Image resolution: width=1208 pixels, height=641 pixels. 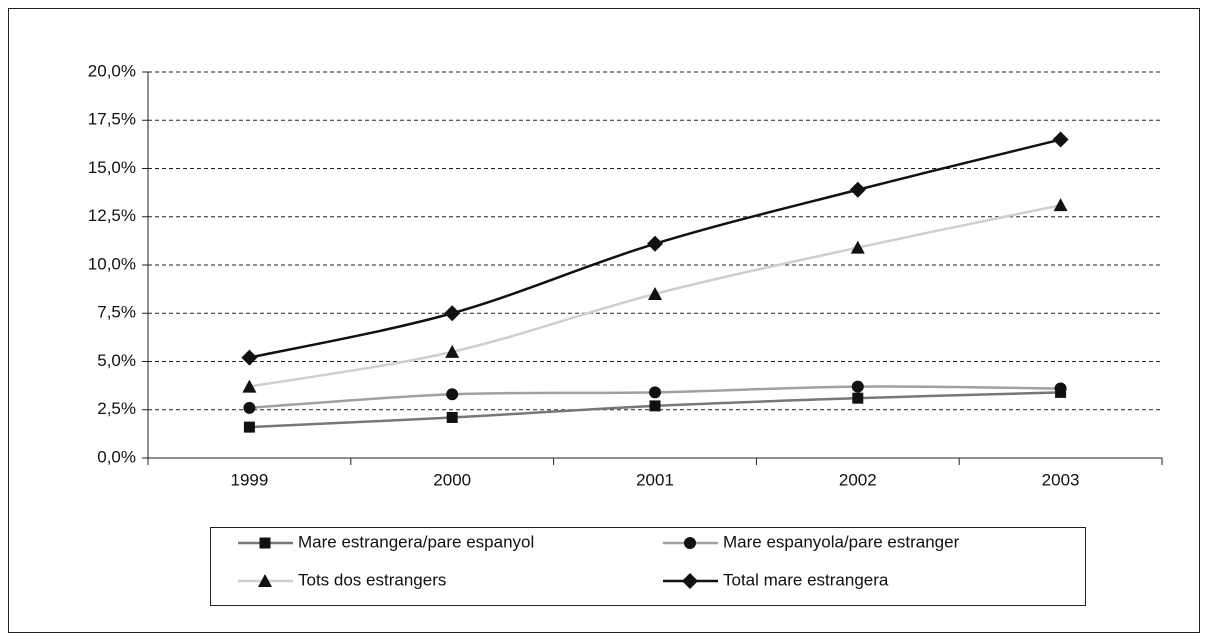 What do you see at coordinates (806, 579) in the screenshot?
I see `legend-label: Total mare estrangera` at bounding box center [806, 579].